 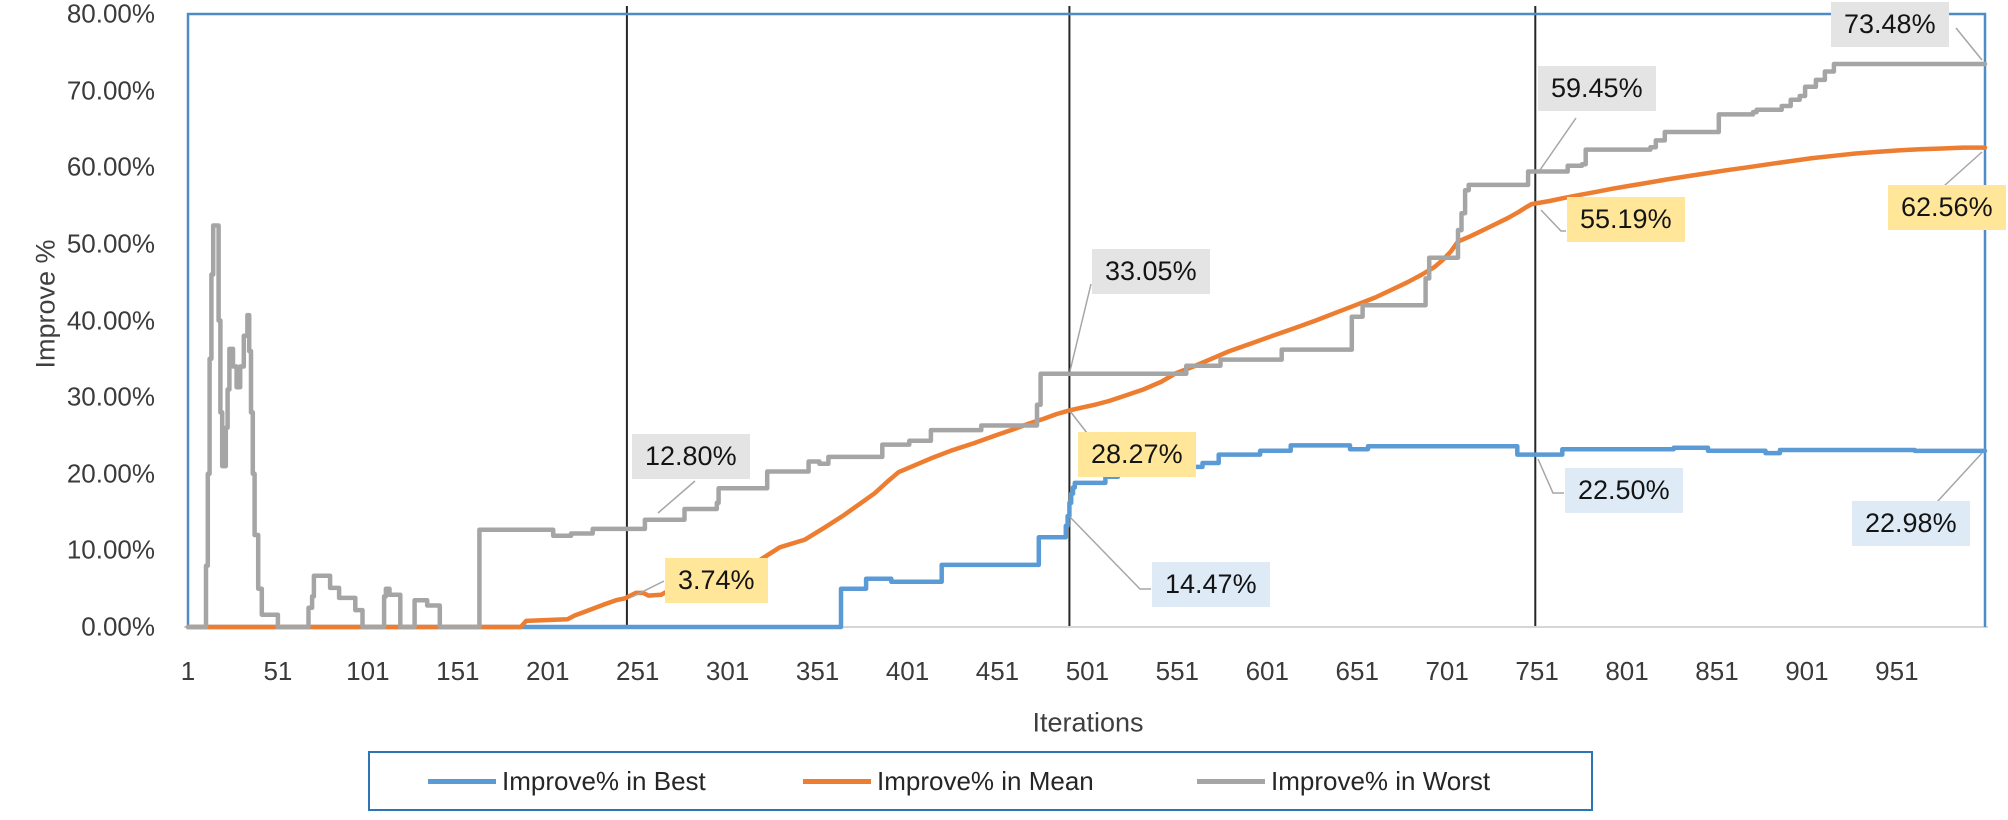 I want to click on legend-item: Improve% in Best, so click(x=567, y=781).